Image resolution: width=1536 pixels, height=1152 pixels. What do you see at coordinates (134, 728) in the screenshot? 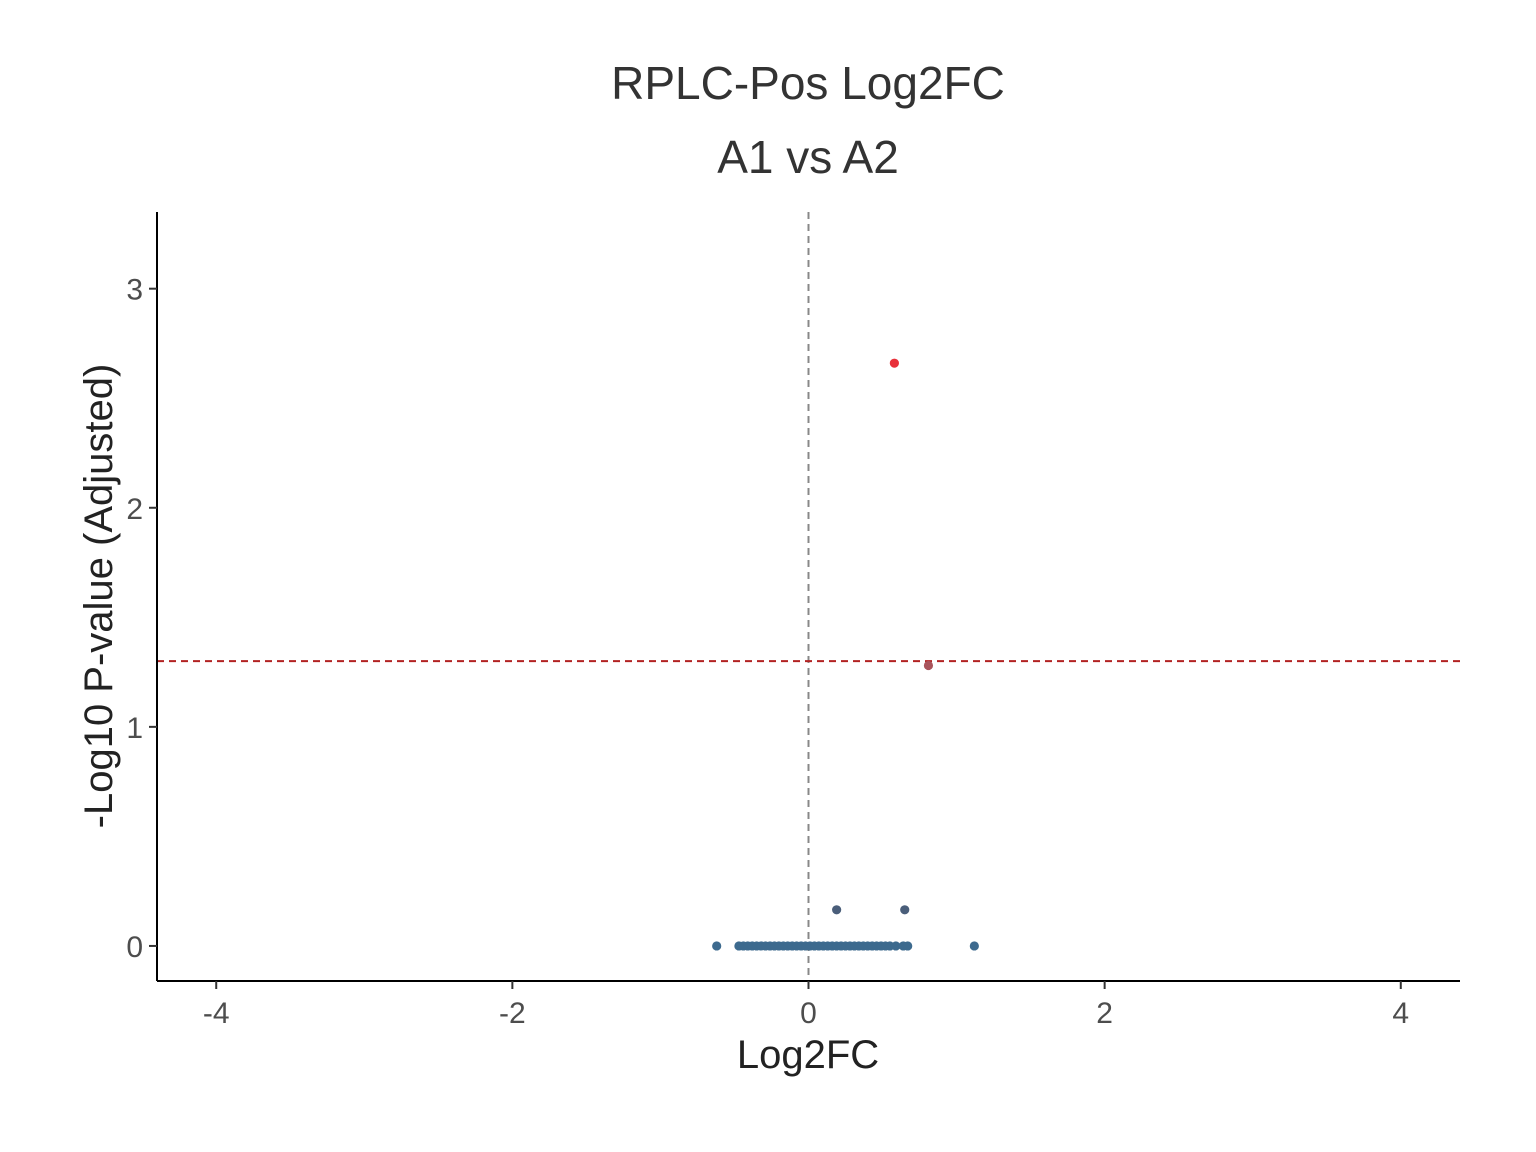
I see `y-tick-label: 1` at bounding box center [134, 728].